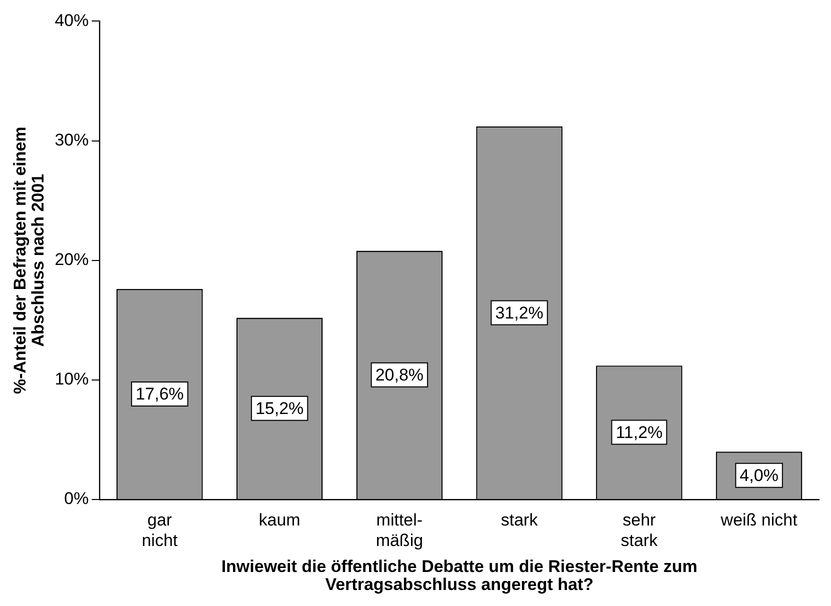 This screenshot has width=831, height=606. Describe the element at coordinates (76, 498) in the screenshot. I see `y-tick-label: 0%` at that location.